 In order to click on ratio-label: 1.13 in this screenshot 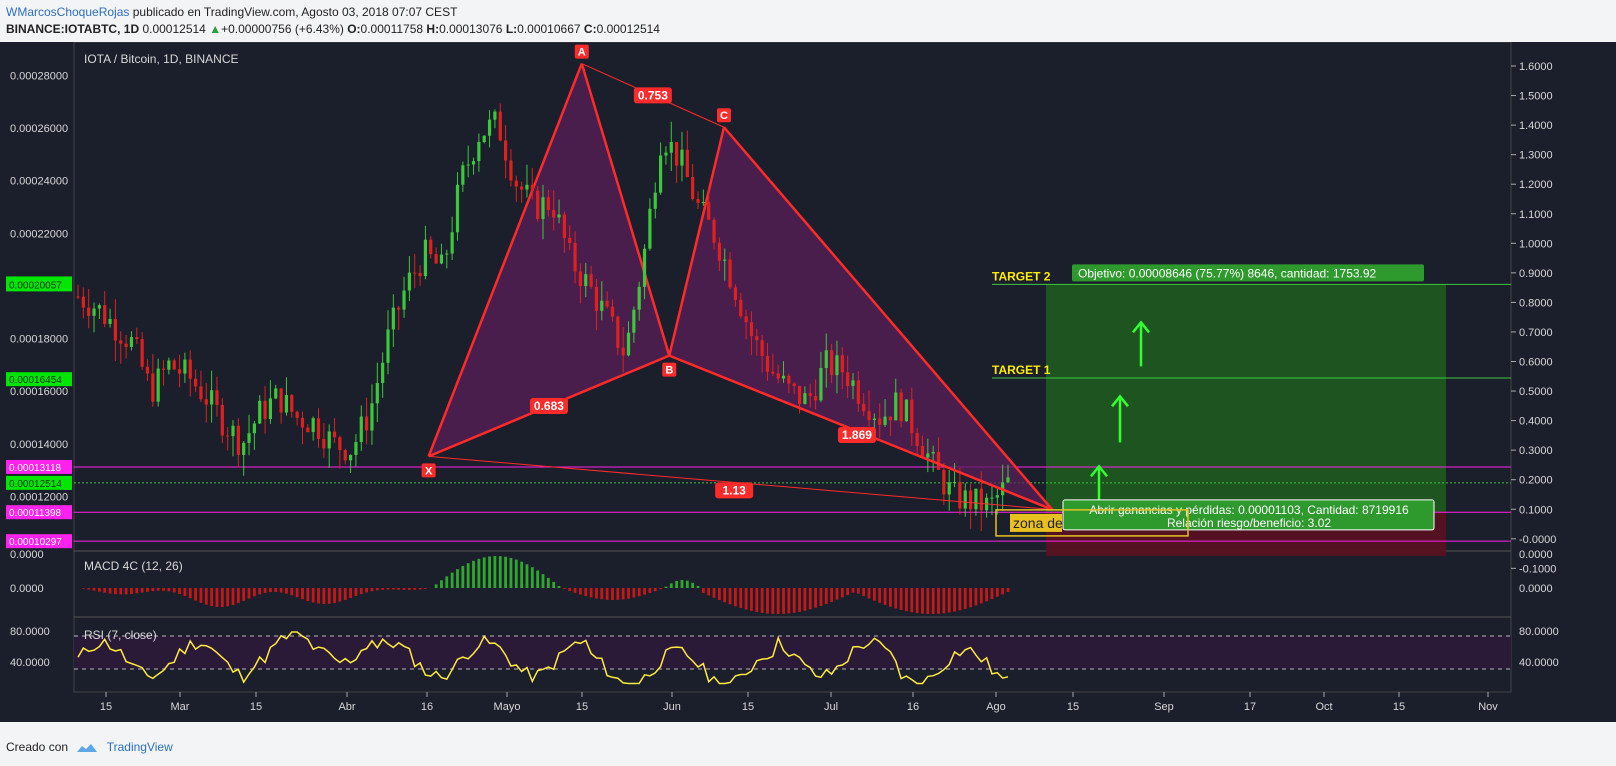, I will do `click(734, 490)`.